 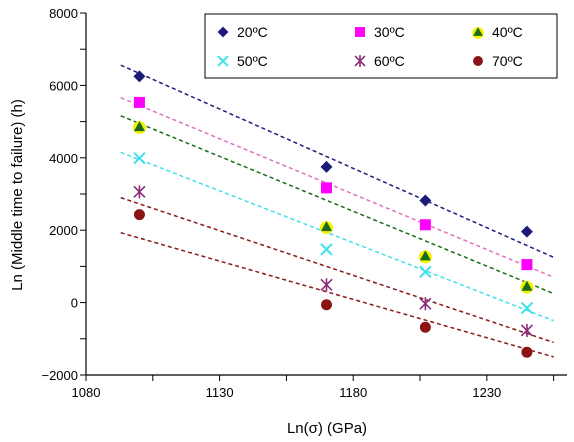 What do you see at coordinates (507, 32) in the screenshot?
I see `legend-label: 40ºC` at bounding box center [507, 32].